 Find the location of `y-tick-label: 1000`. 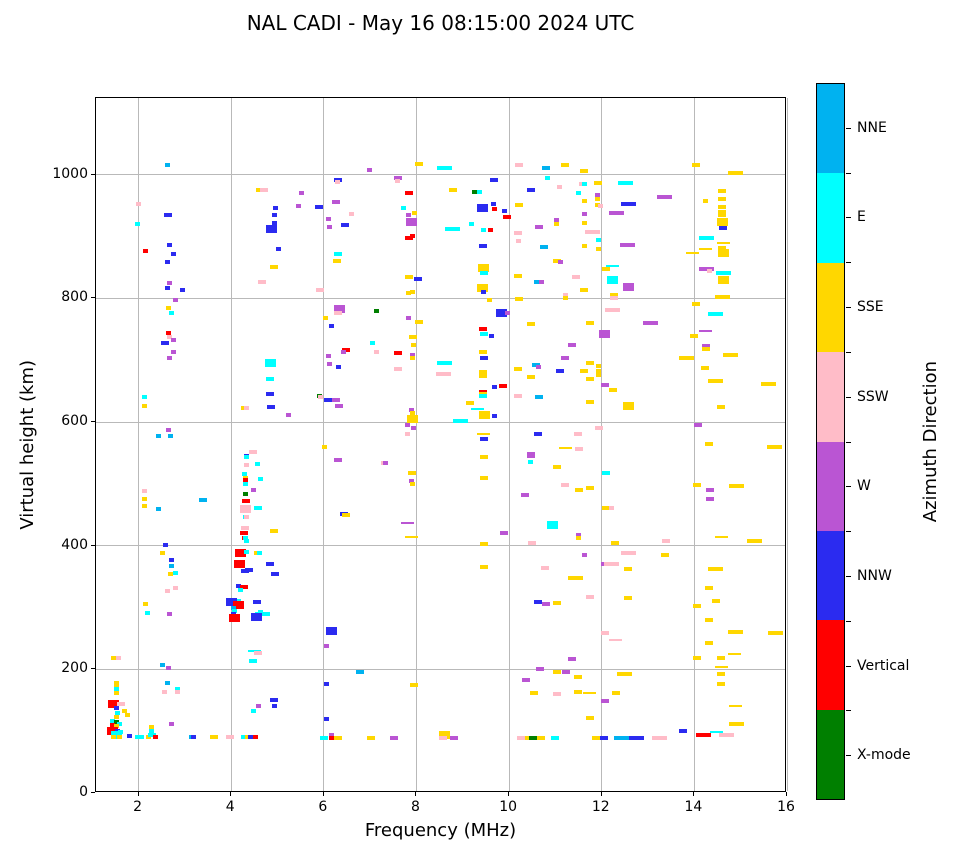

y-tick-label: 1000 is located at coordinates (70, 173).